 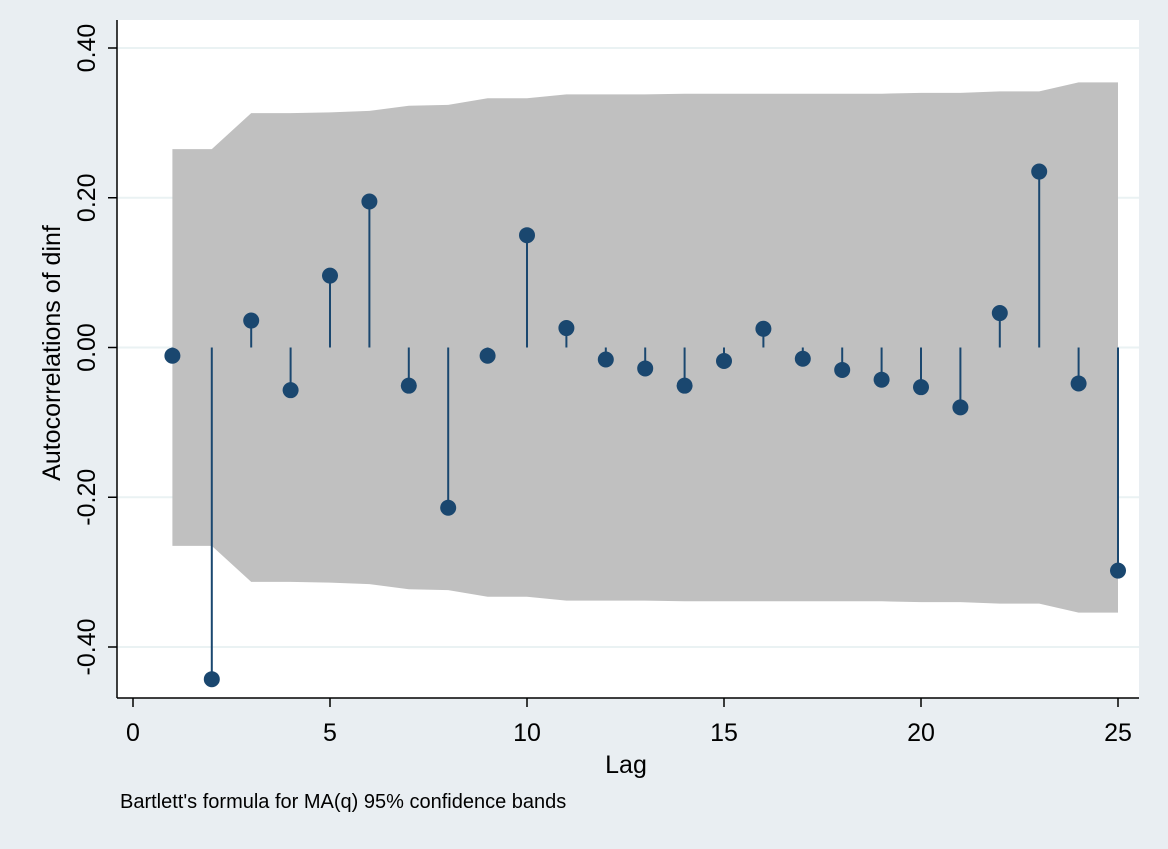 I want to click on x-tick-label: 0, so click(x=133, y=733).